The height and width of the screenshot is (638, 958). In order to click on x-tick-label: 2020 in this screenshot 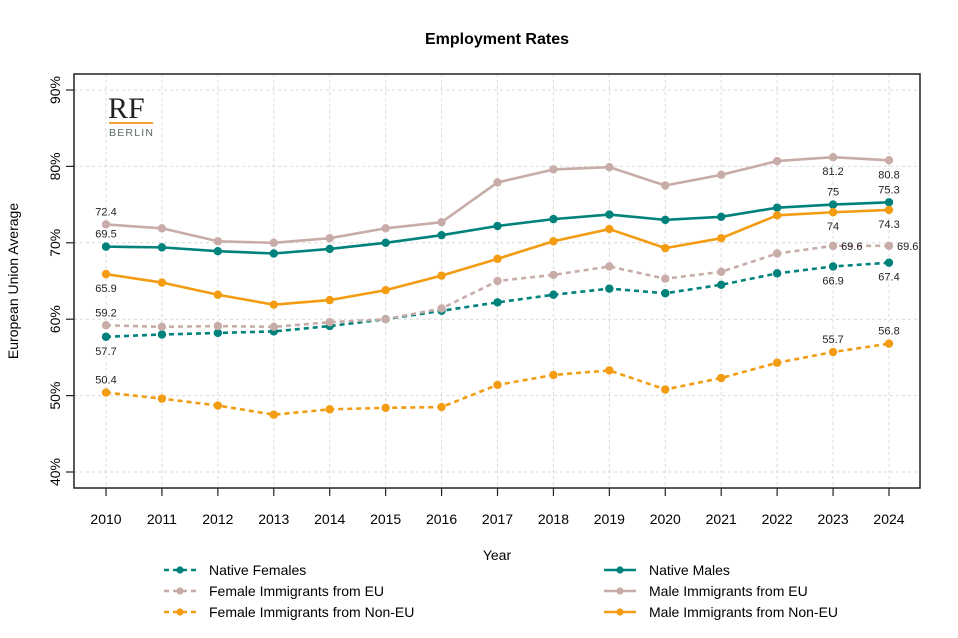, I will do `click(665, 519)`.